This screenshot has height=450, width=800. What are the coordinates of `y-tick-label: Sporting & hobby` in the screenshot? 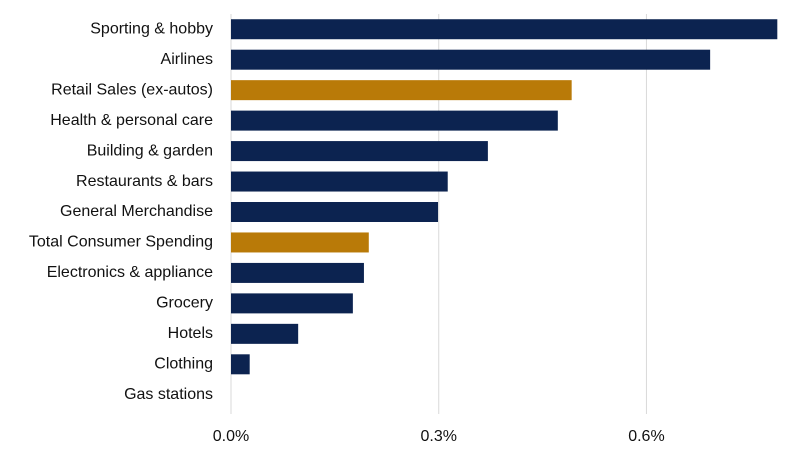 It's located at (151, 28).